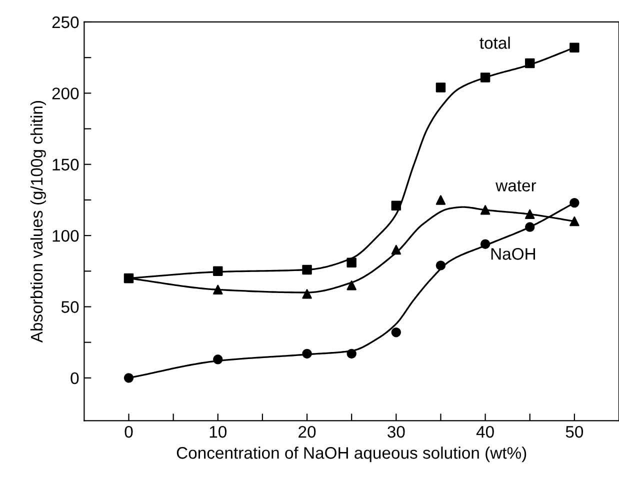  What do you see at coordinates (70, 307) in the screenshot?
I see `y-tick-label: 50` at bounding box center [70, 307].